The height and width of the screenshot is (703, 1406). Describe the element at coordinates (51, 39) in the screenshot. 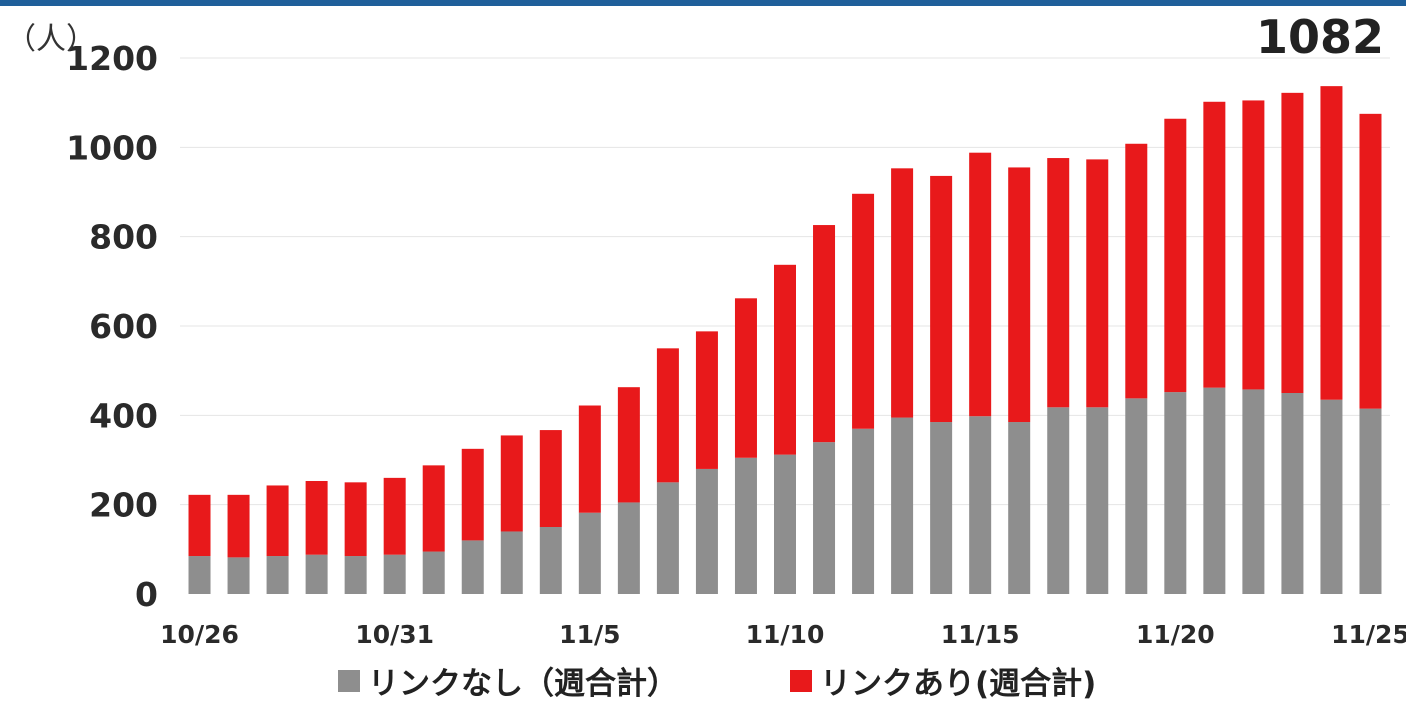

I see `y-axis-unit-label: （人）` at that location.